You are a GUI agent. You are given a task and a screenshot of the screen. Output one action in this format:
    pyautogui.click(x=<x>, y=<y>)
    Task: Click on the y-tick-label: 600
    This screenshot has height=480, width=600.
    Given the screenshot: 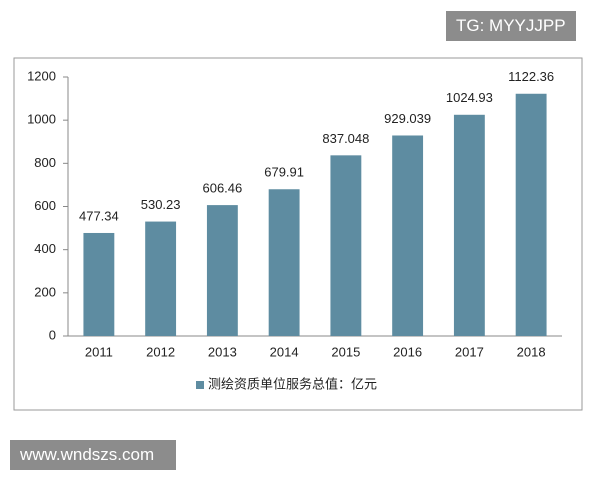 What is the action you would take?
    pyautogui.click(x=45, y=205)
    